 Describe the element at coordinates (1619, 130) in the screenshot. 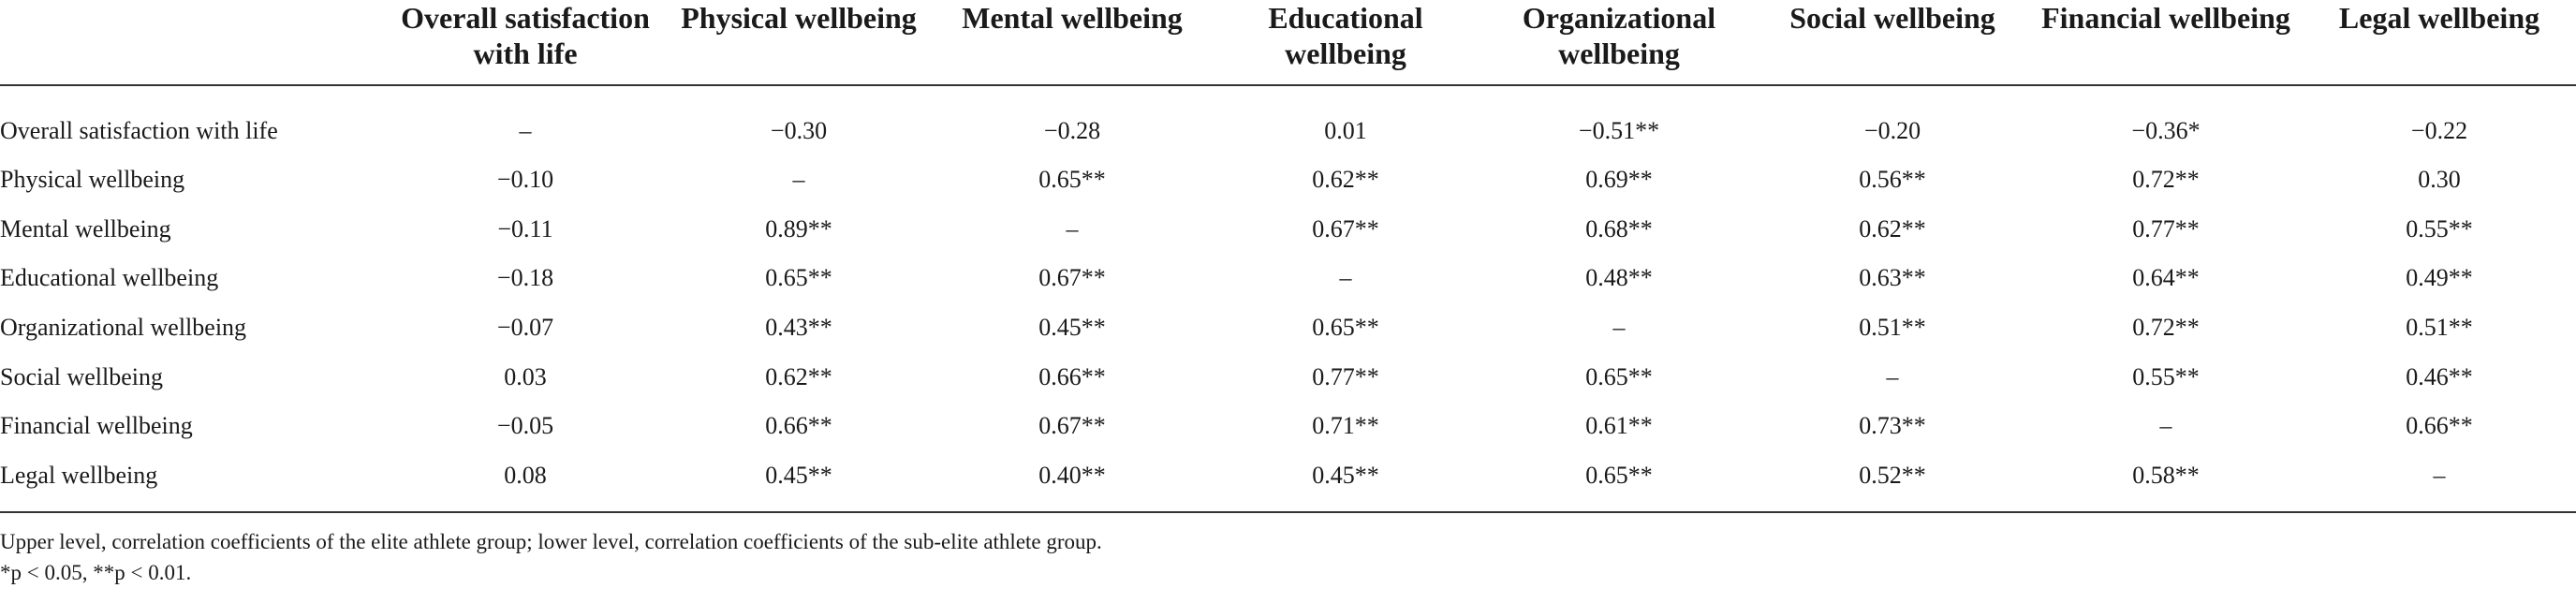

I see `table-cell: −0.51**` at that location.